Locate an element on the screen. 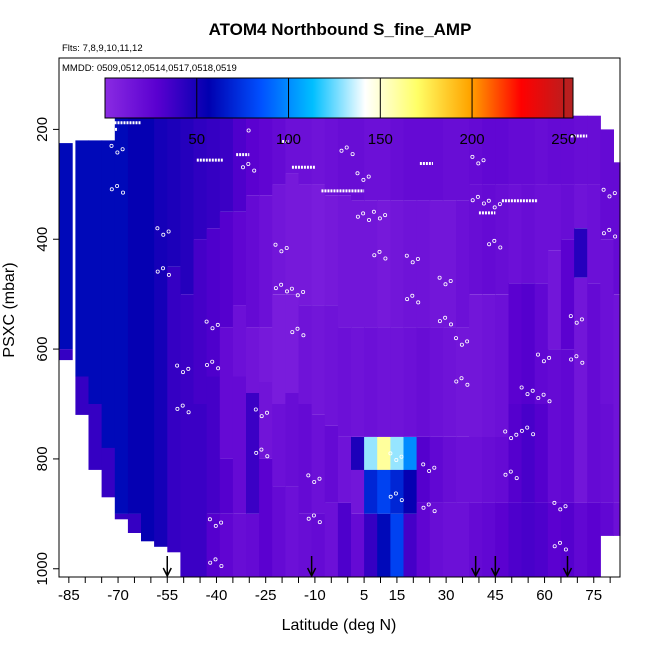 The width and height of the screenshot is (650, 650). arrow-markers is located at coordinates (367, 567).